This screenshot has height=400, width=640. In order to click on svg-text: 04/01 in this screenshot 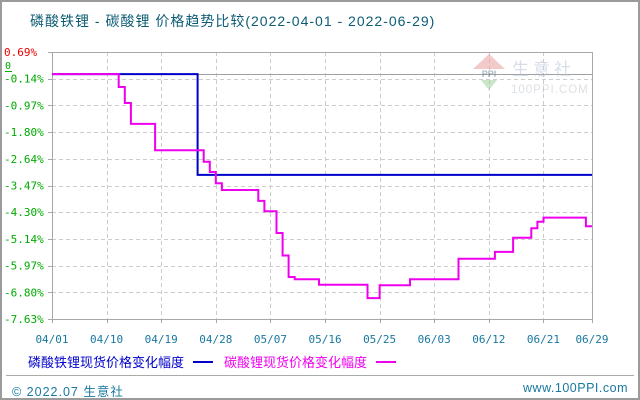, I will do `click(51, 339)`.